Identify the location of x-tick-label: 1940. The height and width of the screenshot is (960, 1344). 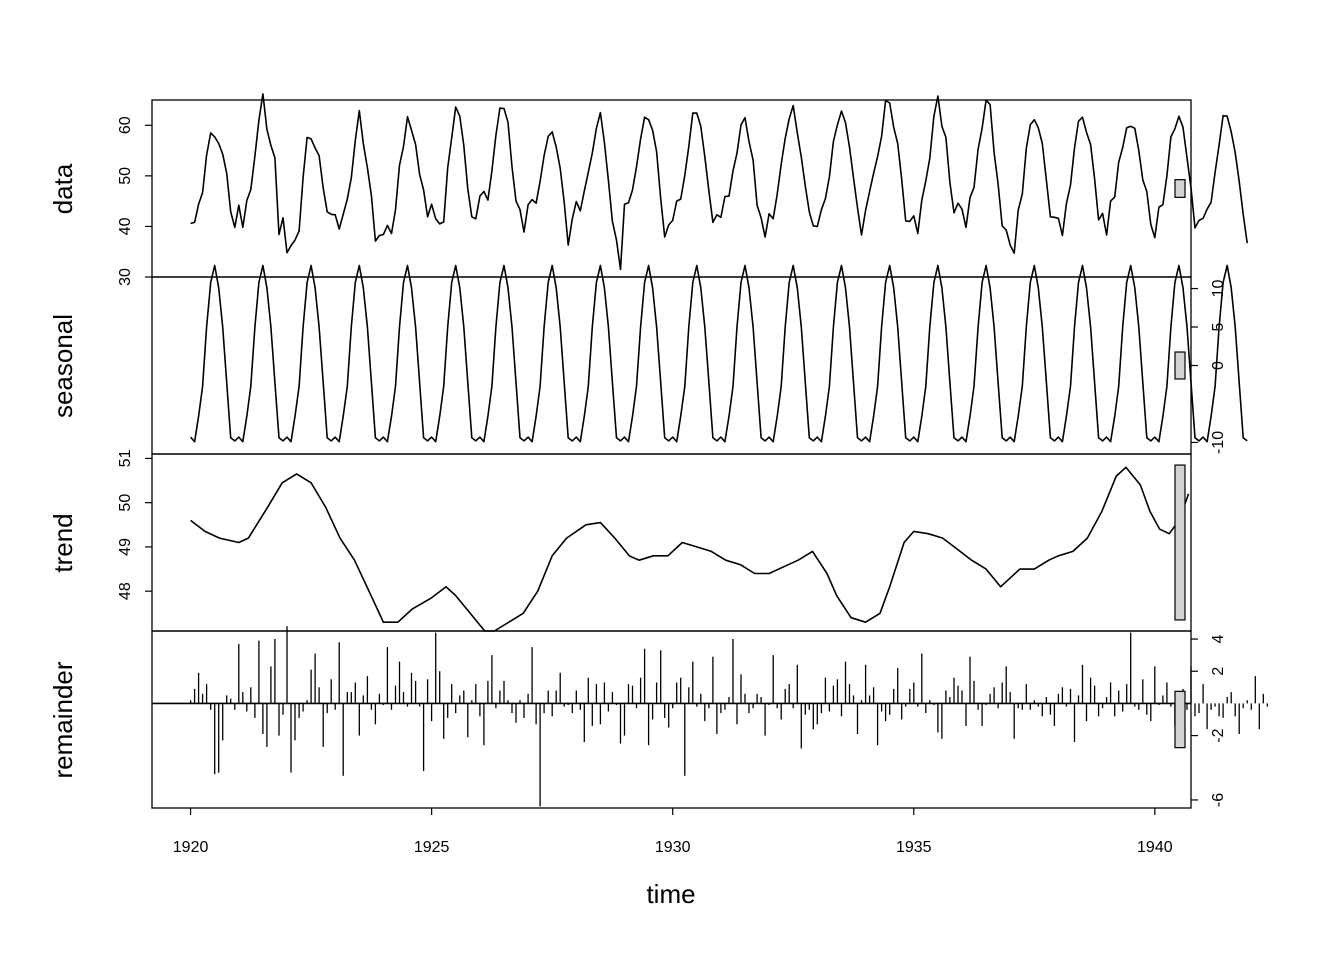
(1155, 847).